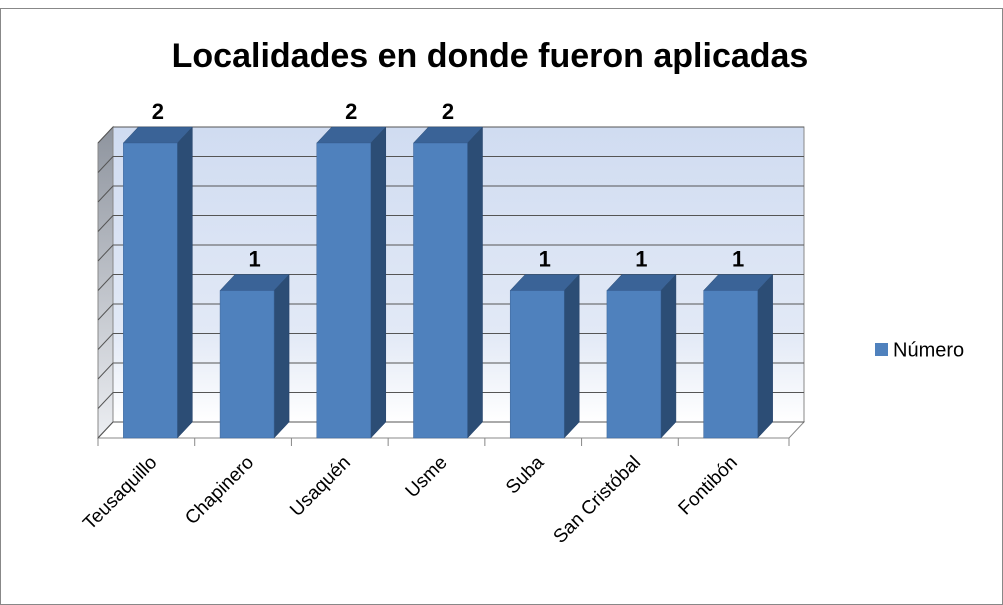  What do you see at coordinates (490, 56) in the screenshot?
I see `chart-title: Localidades en donde fueron aplicadas` at bounding box center [490, 56].